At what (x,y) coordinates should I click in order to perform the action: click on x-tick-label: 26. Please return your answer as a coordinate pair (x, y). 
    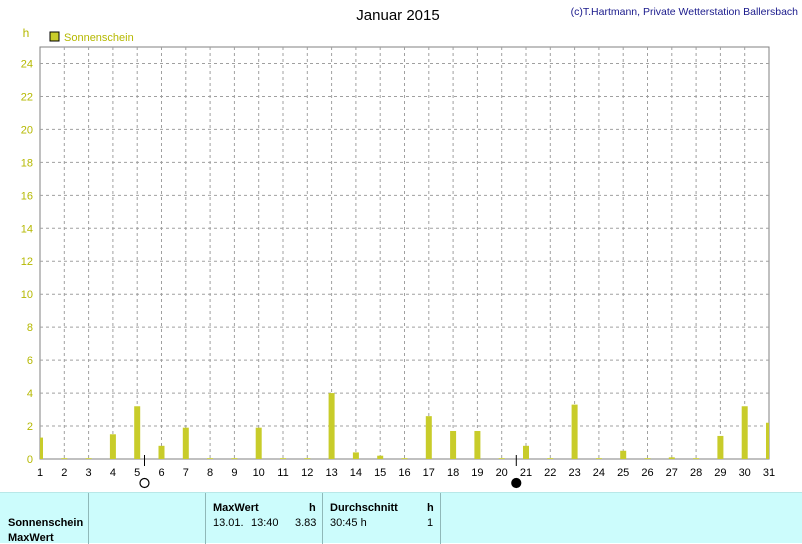
    Looking at the image, I should click on (647, 473).